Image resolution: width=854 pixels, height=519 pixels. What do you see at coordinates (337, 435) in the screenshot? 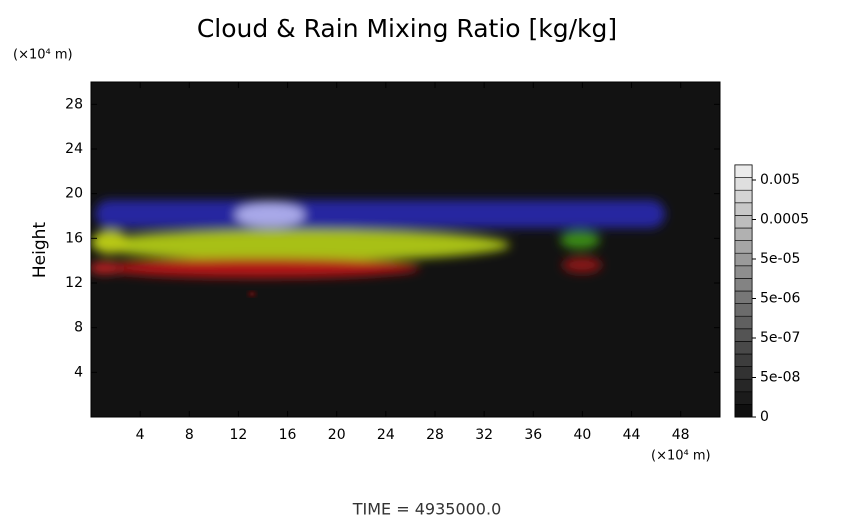
I see `x-tick-label: 20` at bounding box center [337, 435].